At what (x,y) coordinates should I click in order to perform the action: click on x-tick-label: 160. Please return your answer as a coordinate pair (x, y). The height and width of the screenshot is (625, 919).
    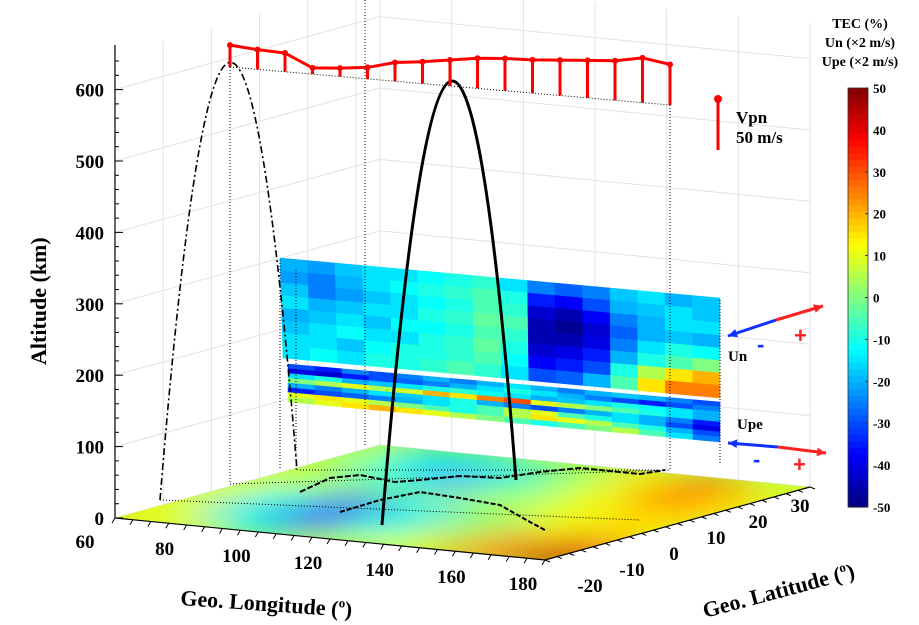
    Looking at the image, I should click on (451, 577).